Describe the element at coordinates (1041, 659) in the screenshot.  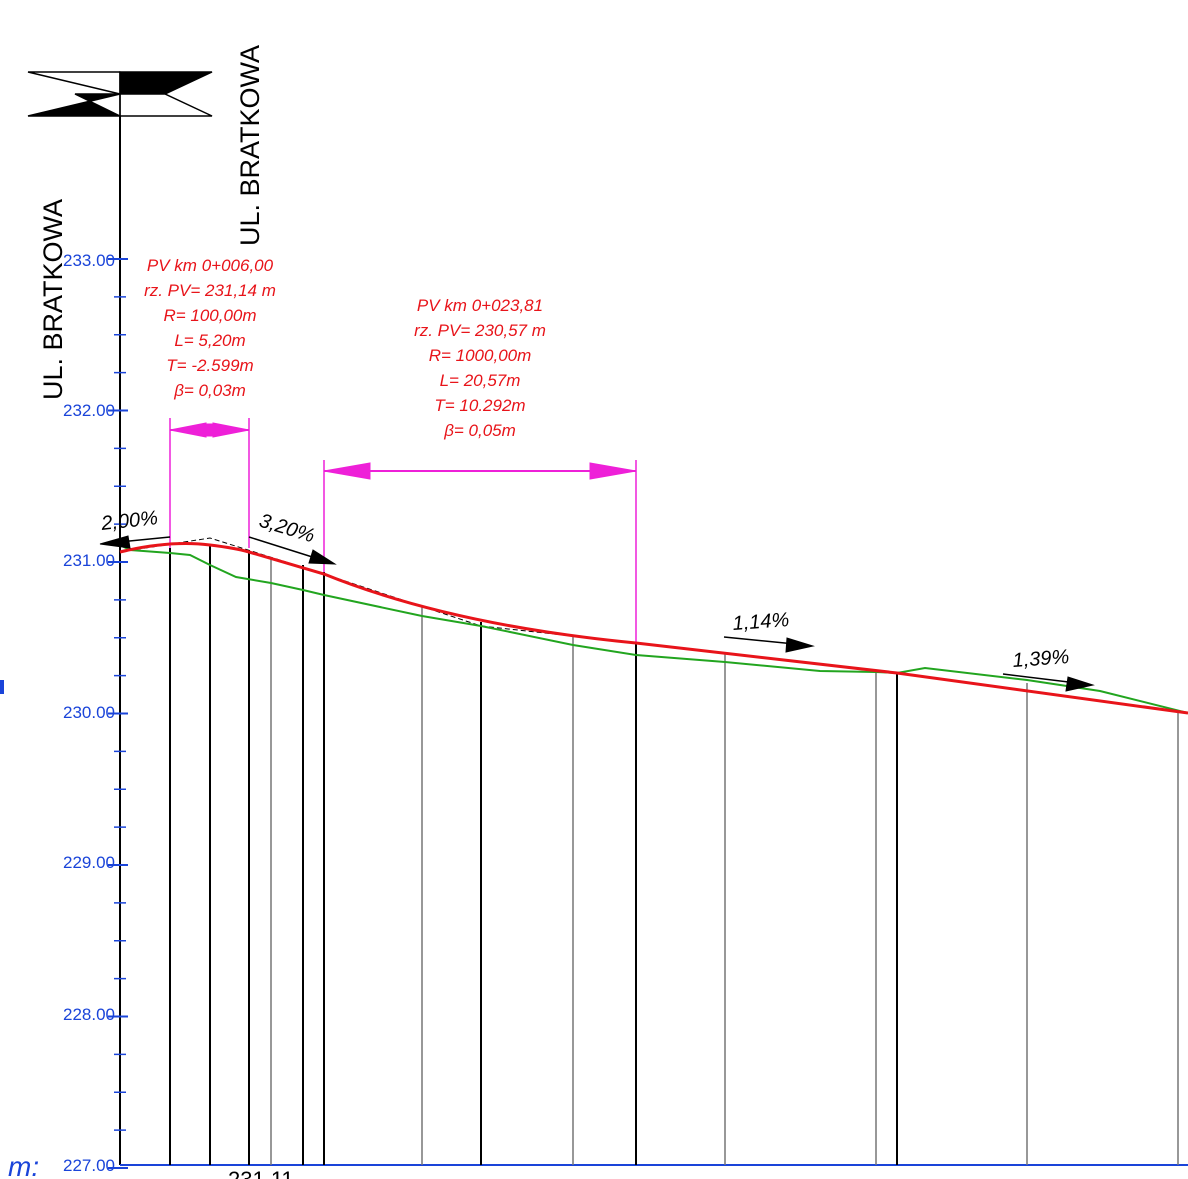
I see `slope-label-4: 1,39%` at that location.